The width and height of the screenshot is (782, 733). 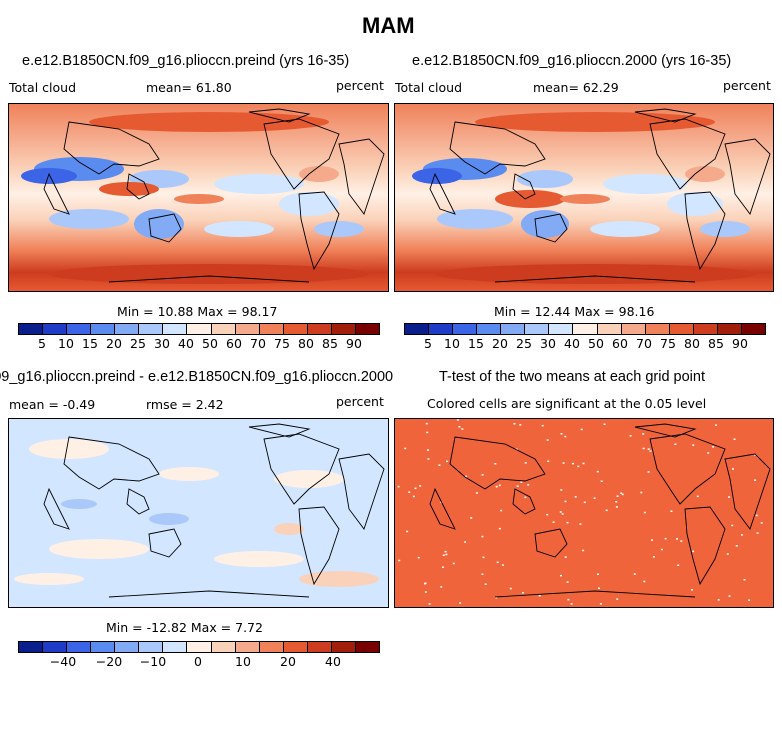 What do you see at coordinates (668, 343) in the screenshot?
I see `tick-label: 75` at bounding box center [668, 343].